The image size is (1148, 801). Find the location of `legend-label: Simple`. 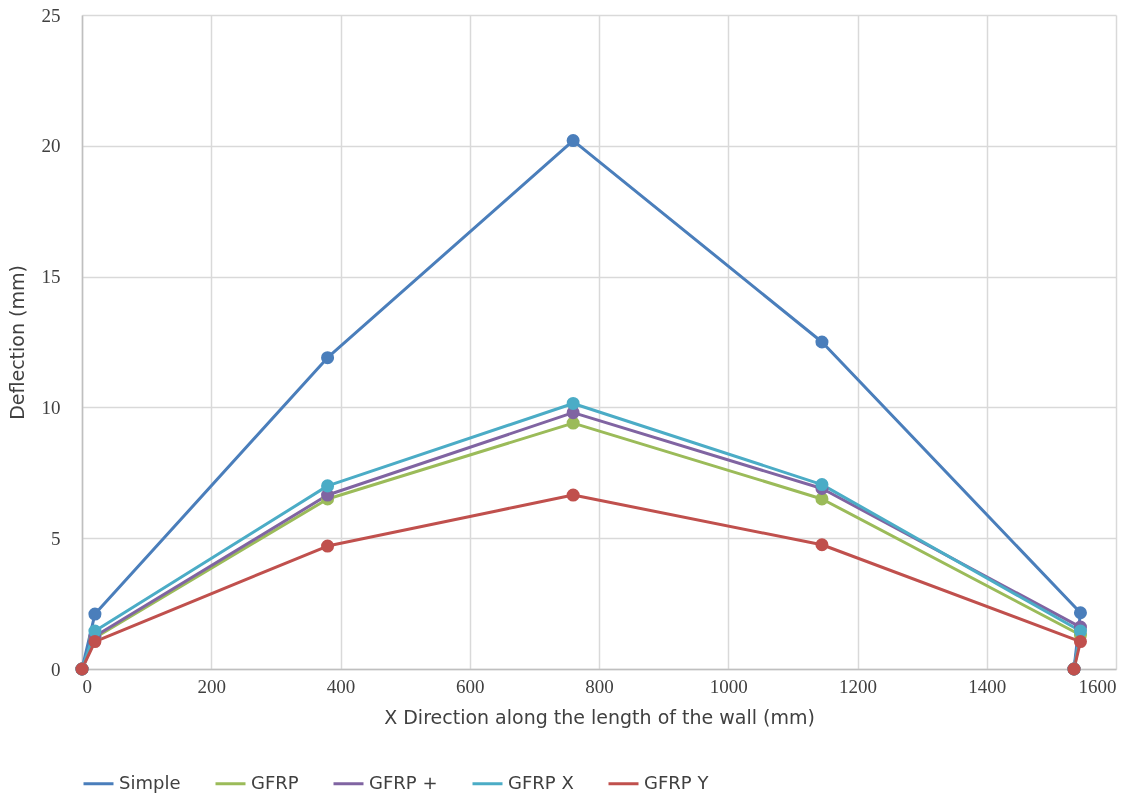

legend-label: Simple is located at coordinates (150, 782).